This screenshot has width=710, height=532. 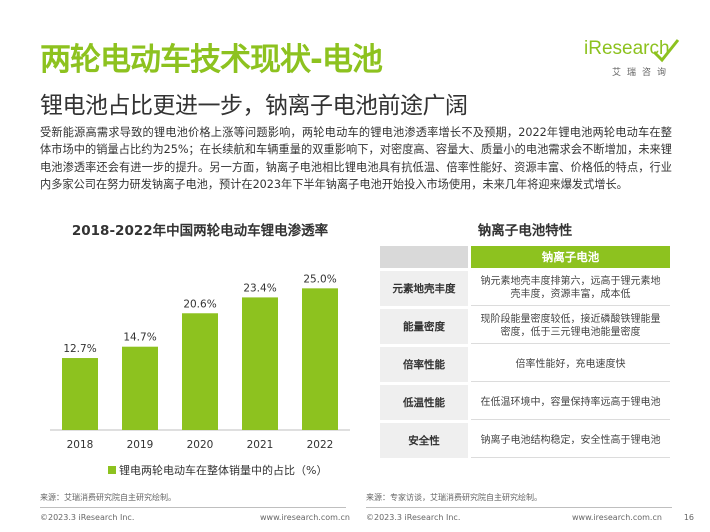 What do you see at coordinates (570, 402) in the screenshot?
I see `row-value: 在低温环境中，容量保持率远高于锂电池` at bounding box center [570, 402].